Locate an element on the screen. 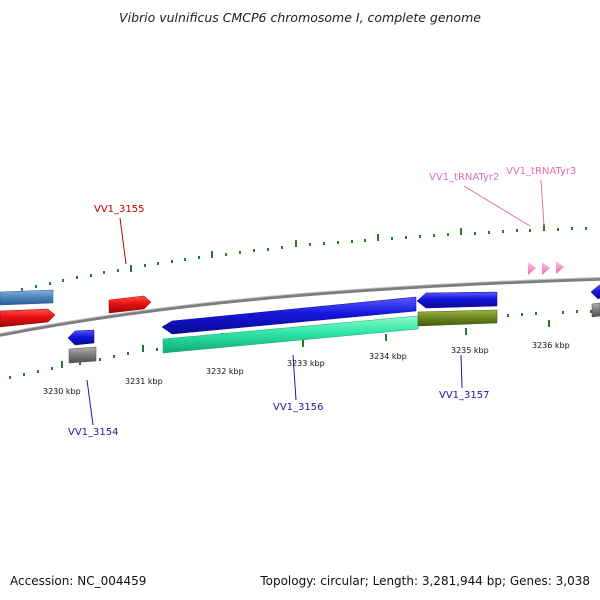 This screenshot has width=600, height=600. gene-gray-right-edge is located at coordinates (595, 310).